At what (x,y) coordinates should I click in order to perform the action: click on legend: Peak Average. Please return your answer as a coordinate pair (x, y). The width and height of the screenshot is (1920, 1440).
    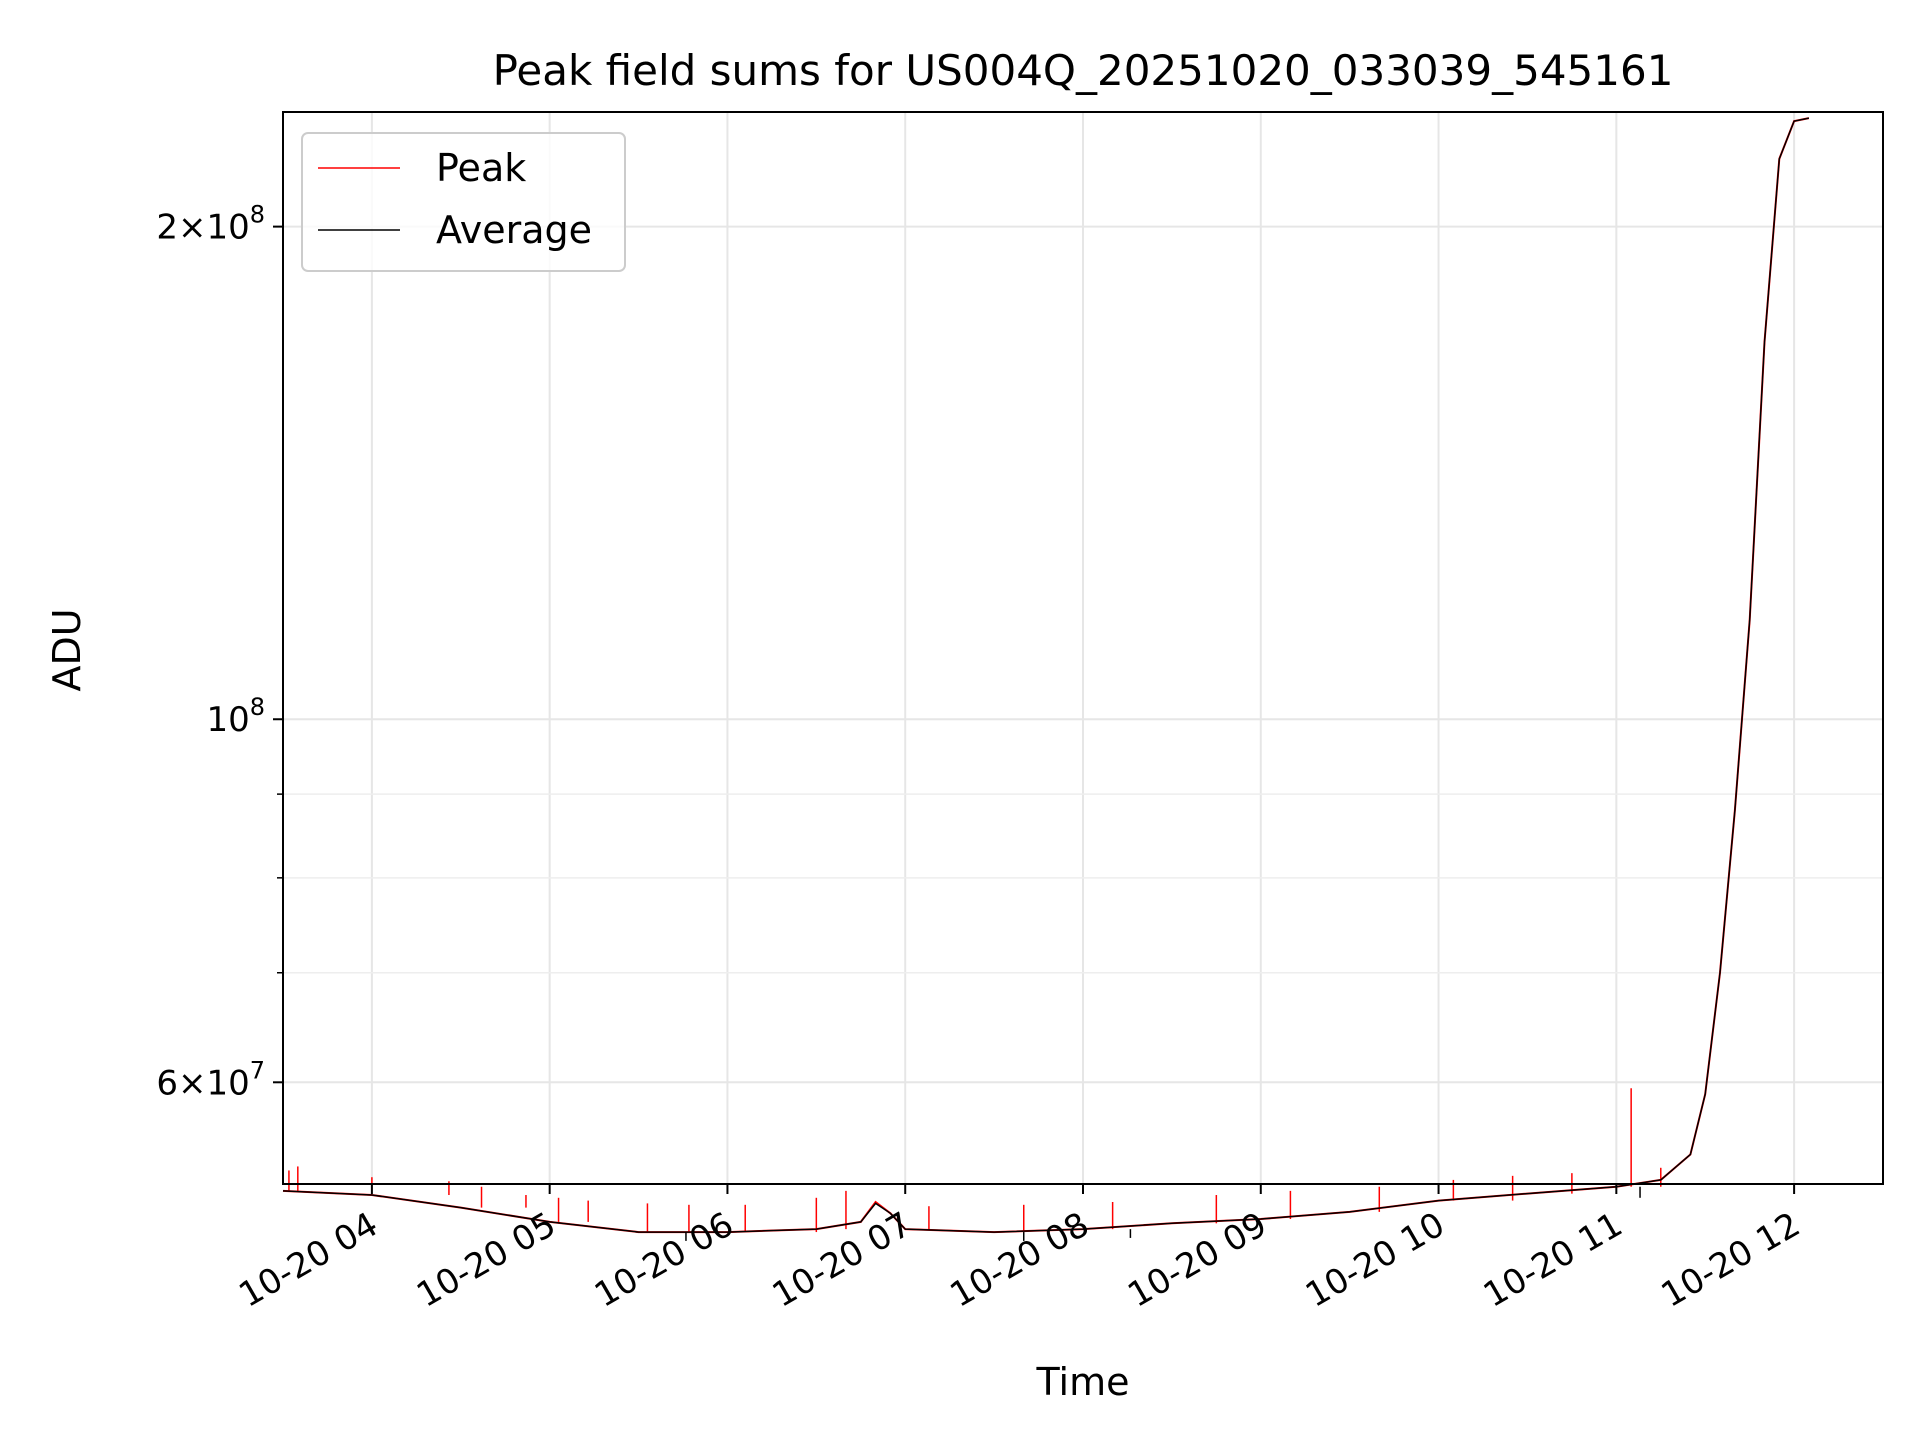
    Looking at the image, I should click on (463, 202).